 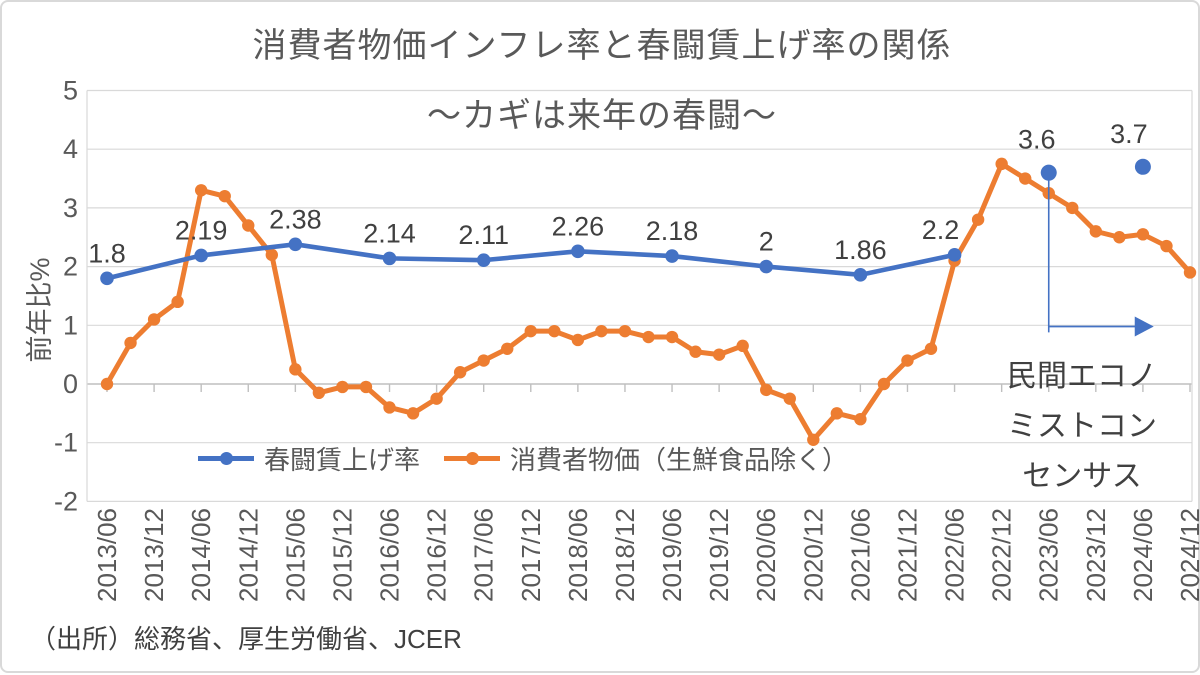 I want to click on chart-title: 消費者物価インフレ率と春闘賃上げ率の関係, so click(x=602, y=46).